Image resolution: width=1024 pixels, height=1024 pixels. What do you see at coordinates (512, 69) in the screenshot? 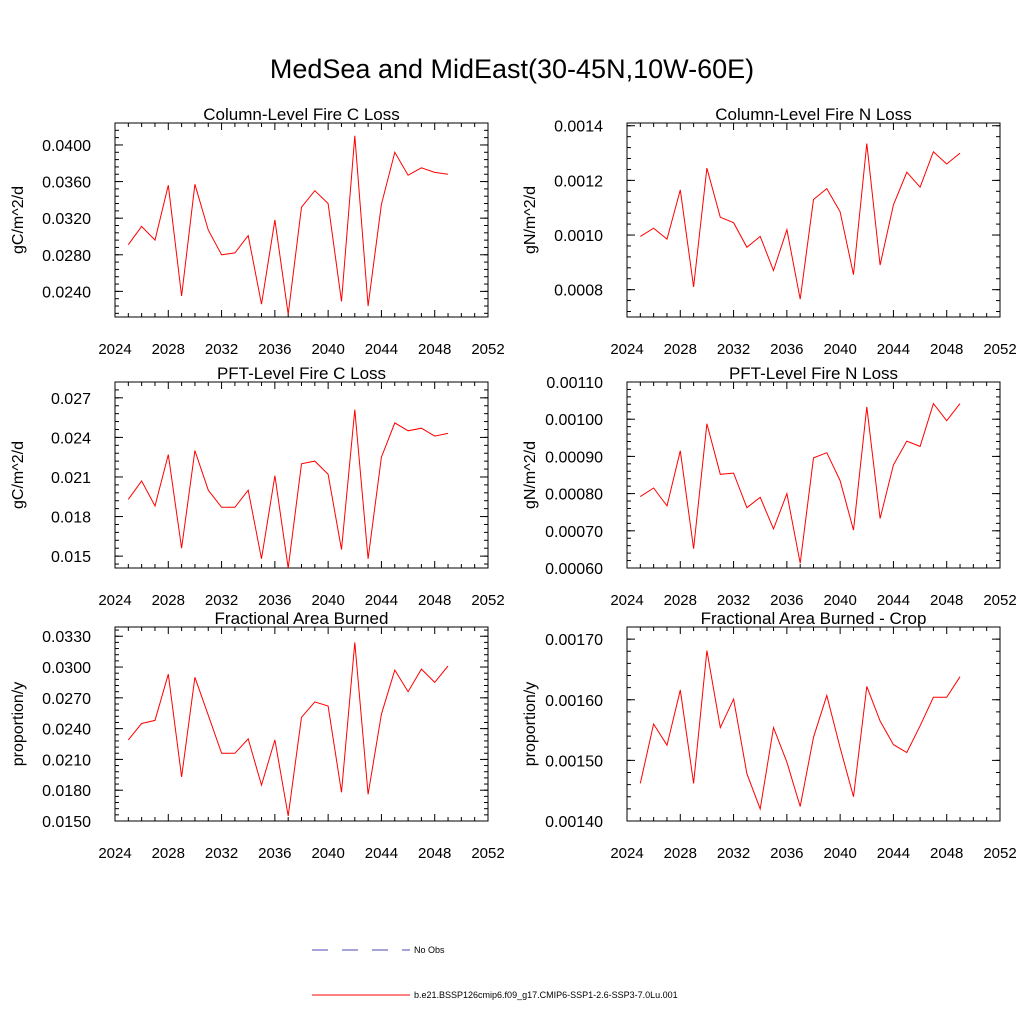
I see `page-title: MedSea and MidEast(30-45N,10W-60E)` at bounding box center [512, 69].